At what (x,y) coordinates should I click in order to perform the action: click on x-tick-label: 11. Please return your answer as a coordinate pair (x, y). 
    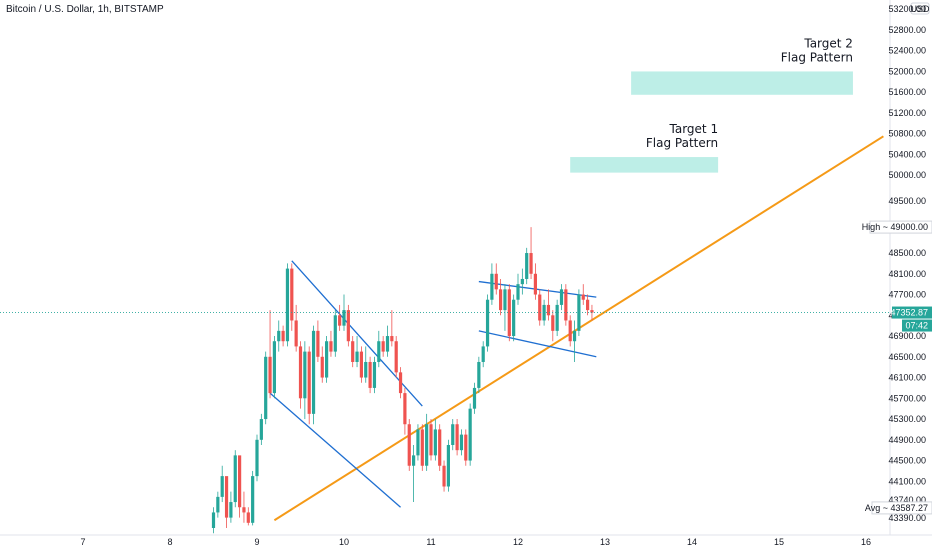
    Looking at the image, I should click on (430, 542).